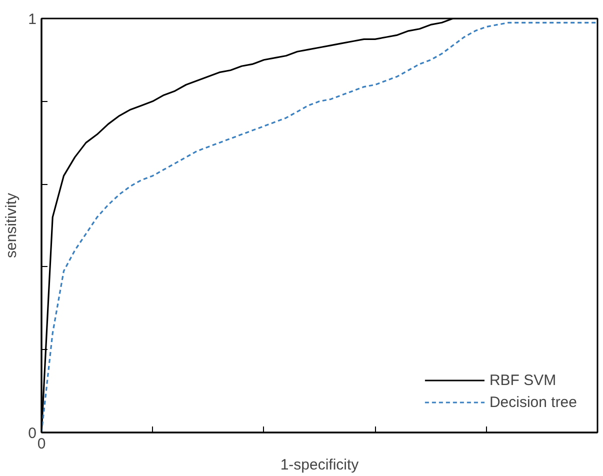 The height and width of the screenshot is (476, 603). I want to click on legend-label: Decision tree, so click(533, 402).